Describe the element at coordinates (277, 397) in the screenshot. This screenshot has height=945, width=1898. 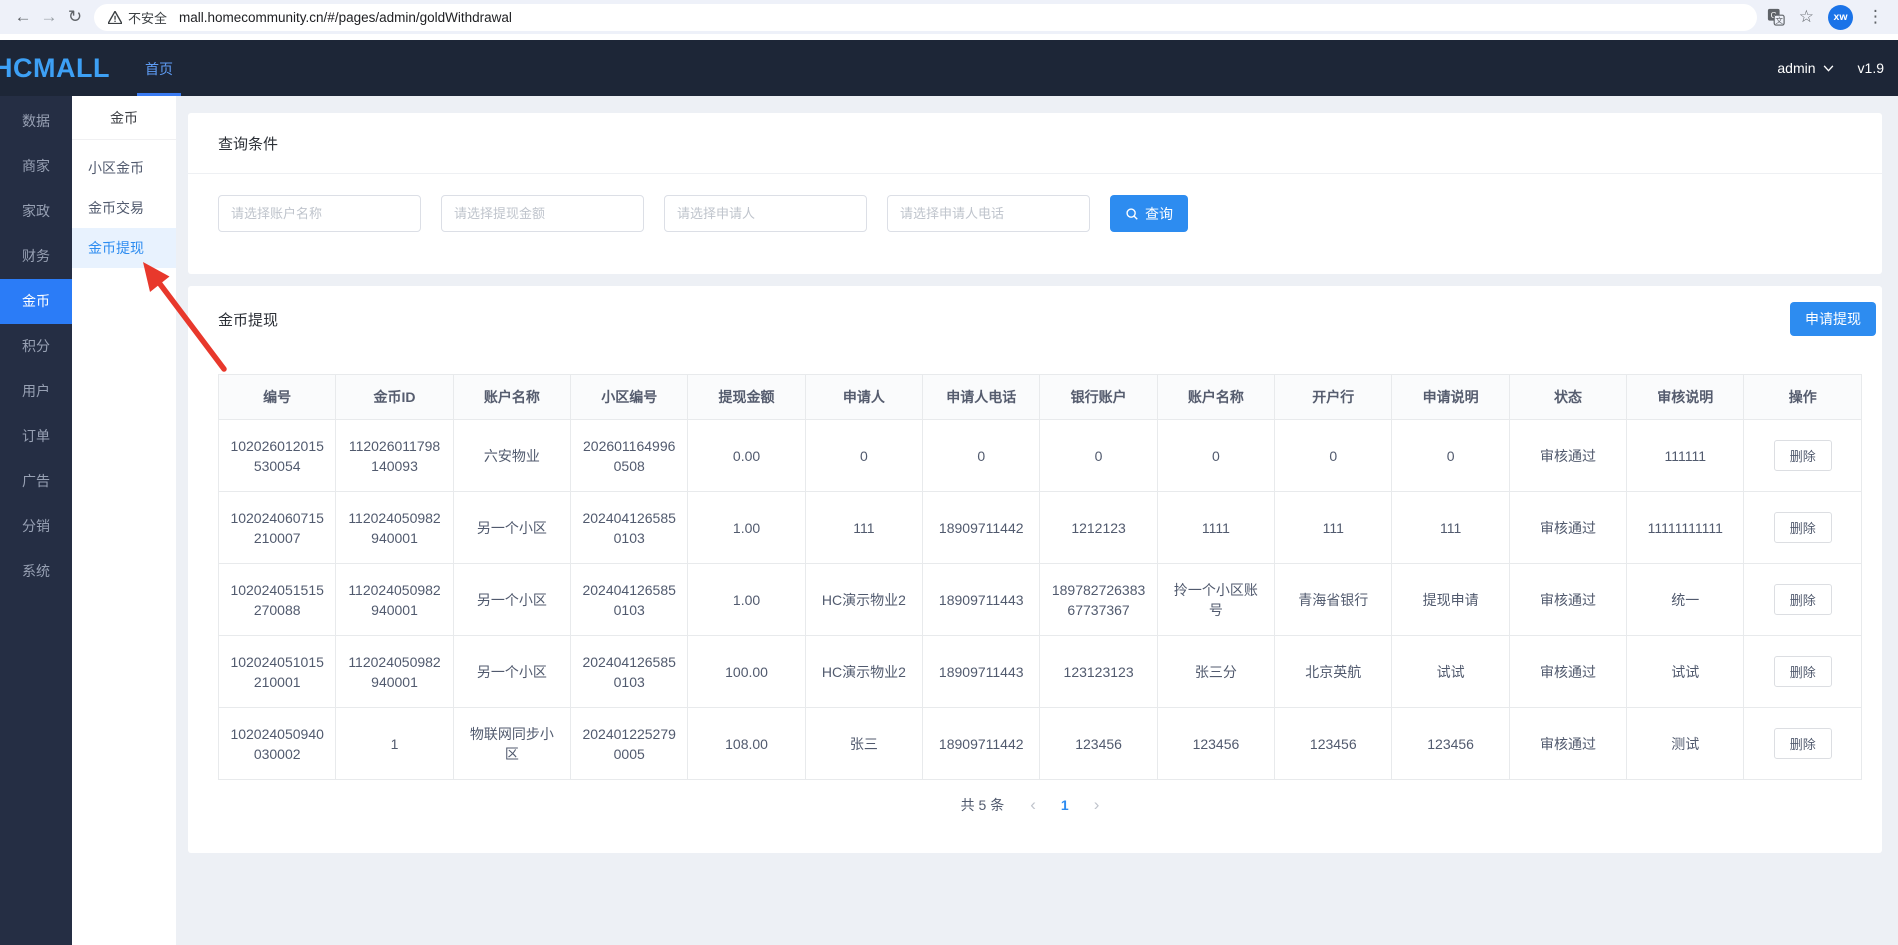
I see `column-header: 编号` at that location.